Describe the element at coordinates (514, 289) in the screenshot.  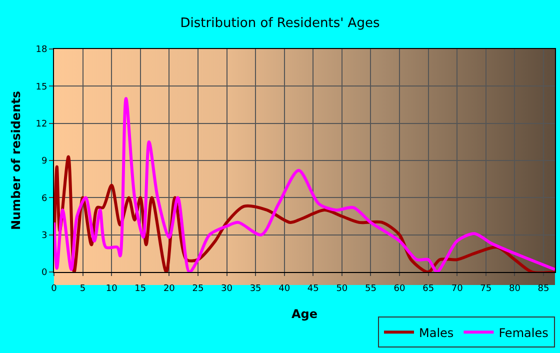
I see `x-tick-label: 80` at that location.